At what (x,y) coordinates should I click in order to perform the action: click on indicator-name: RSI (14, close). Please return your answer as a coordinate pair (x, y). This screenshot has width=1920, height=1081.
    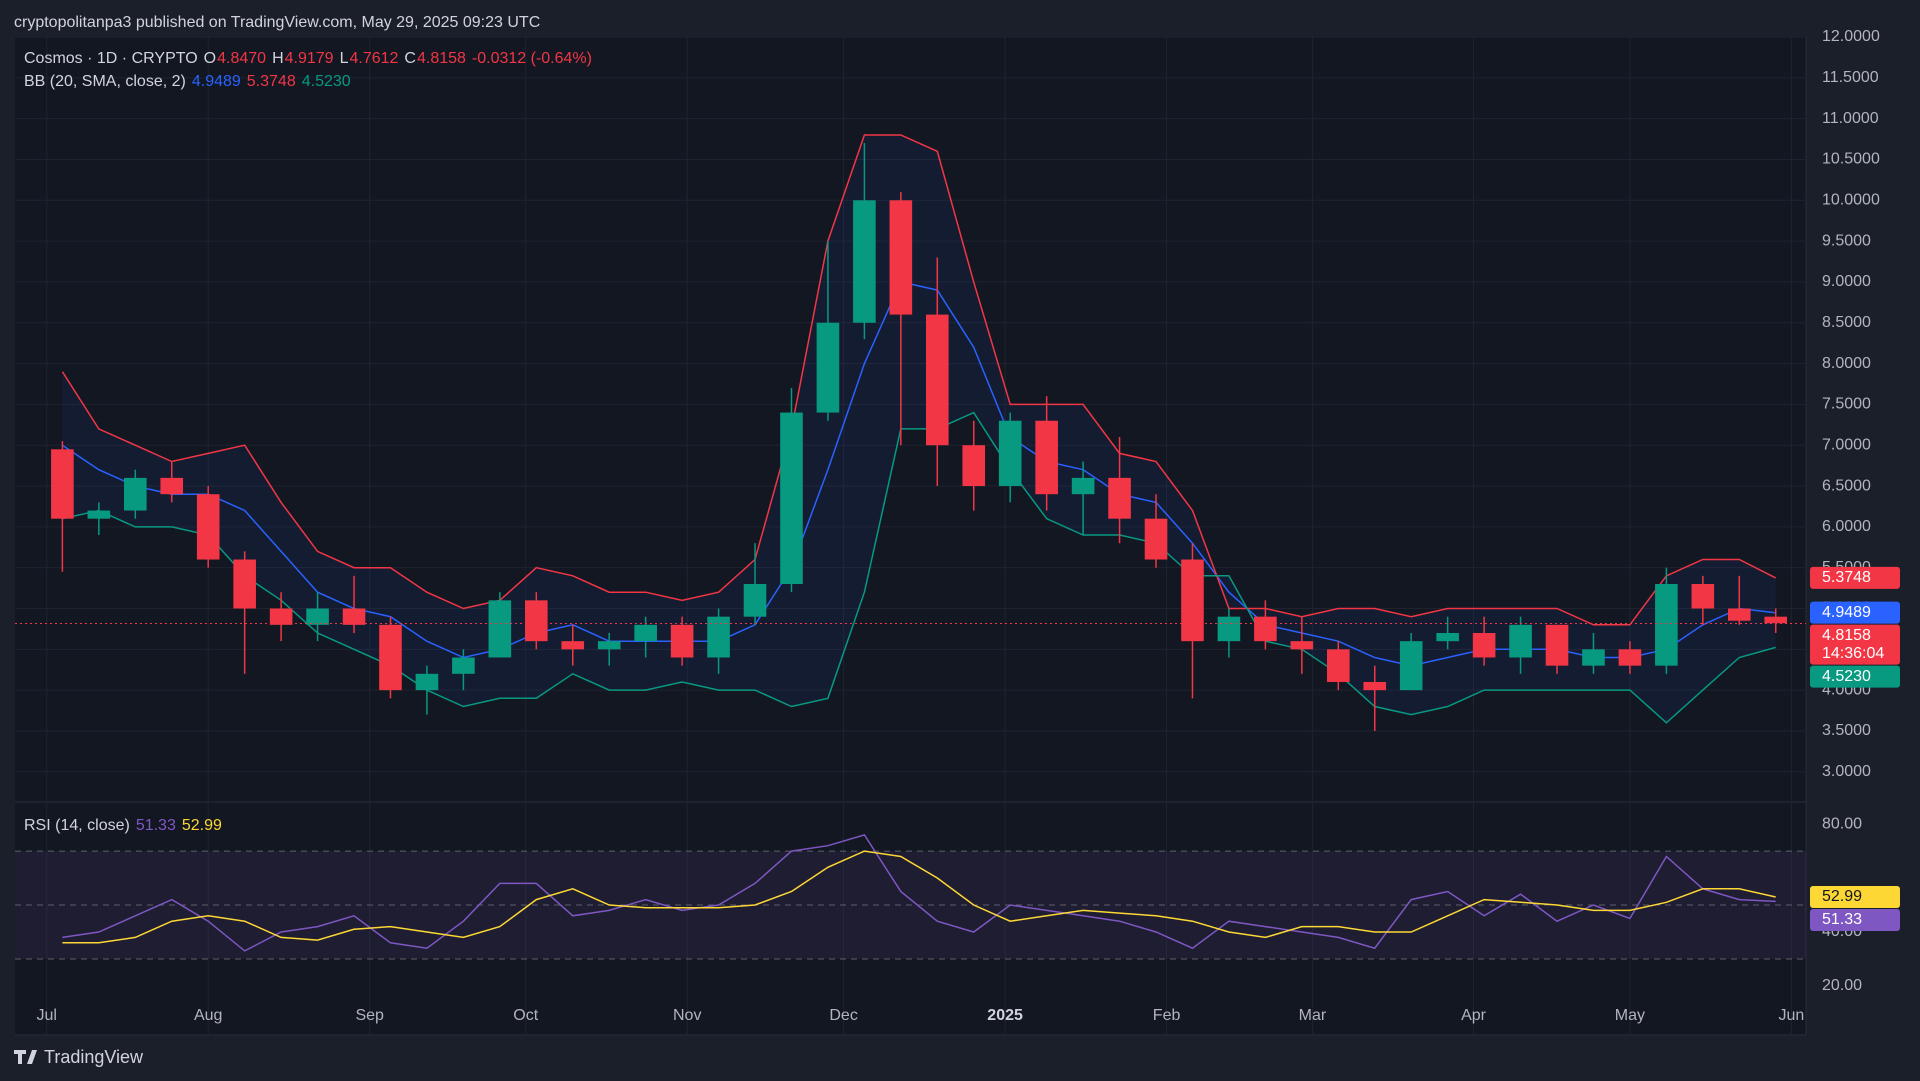
    Looking at the image, I should click on (77, 825).